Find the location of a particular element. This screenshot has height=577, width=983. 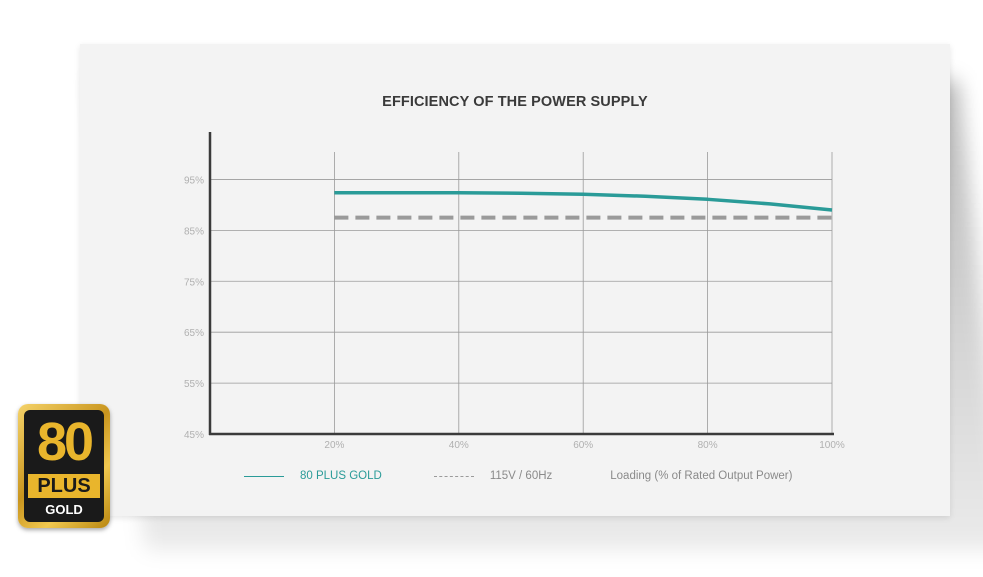

x-tick-labels: 20% 40% 60% 80% 100% is located at coordinates (584, 445).